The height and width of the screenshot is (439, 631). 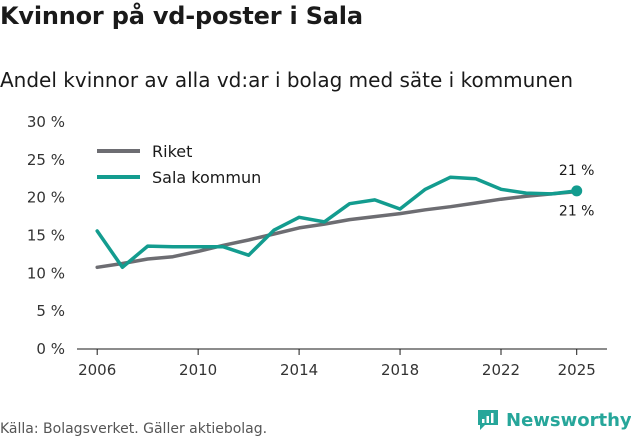 What do you see at coordinates (198, 370) in the screenshot?
I see `x-tick-label: 2010` at bounding box center [198, 370].